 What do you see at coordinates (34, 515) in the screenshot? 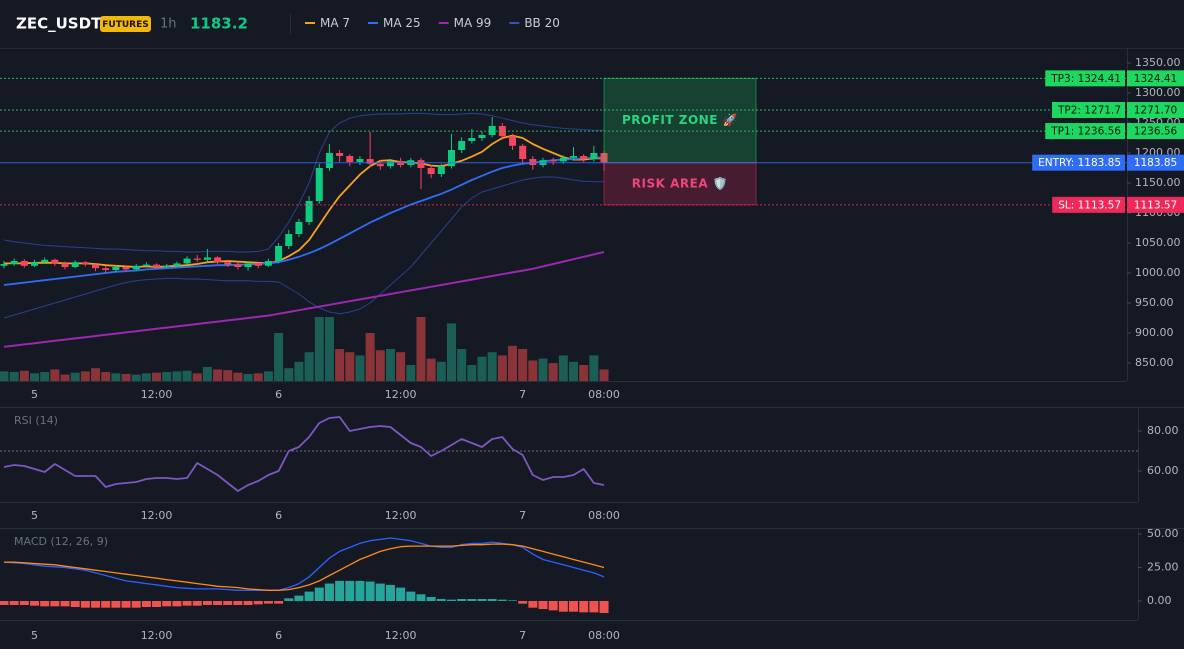
I see `x-tick-label: 5` at bounding box center [34, 515].